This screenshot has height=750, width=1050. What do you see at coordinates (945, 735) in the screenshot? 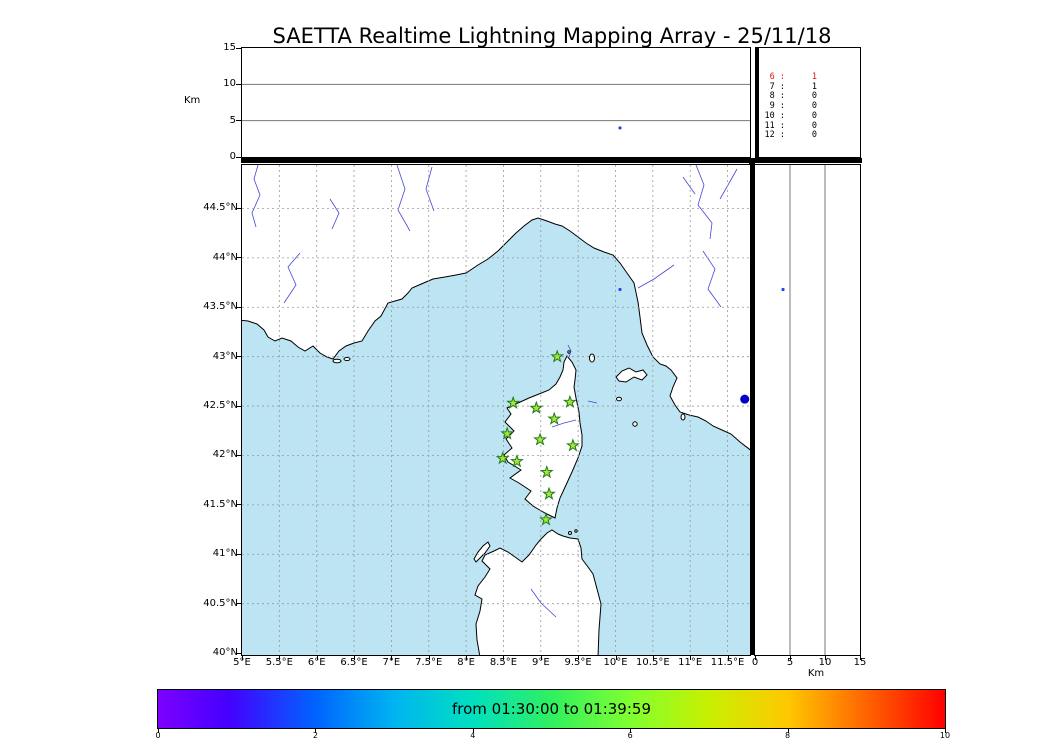
I see `colorbar-tick-label: 10` at bounding box center [945, 735].